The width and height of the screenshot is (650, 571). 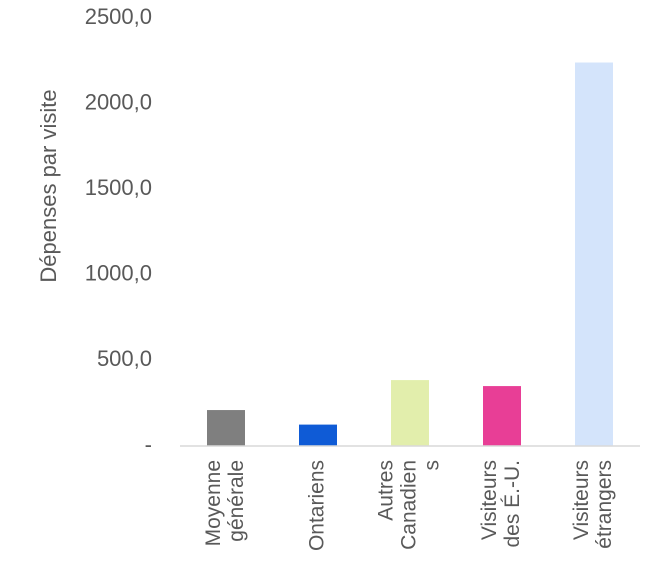 What do you see at coordinates (118, 16) in the screenshot?
I see `y-tick-label: 2500,0` at bounding box center [118, 16].